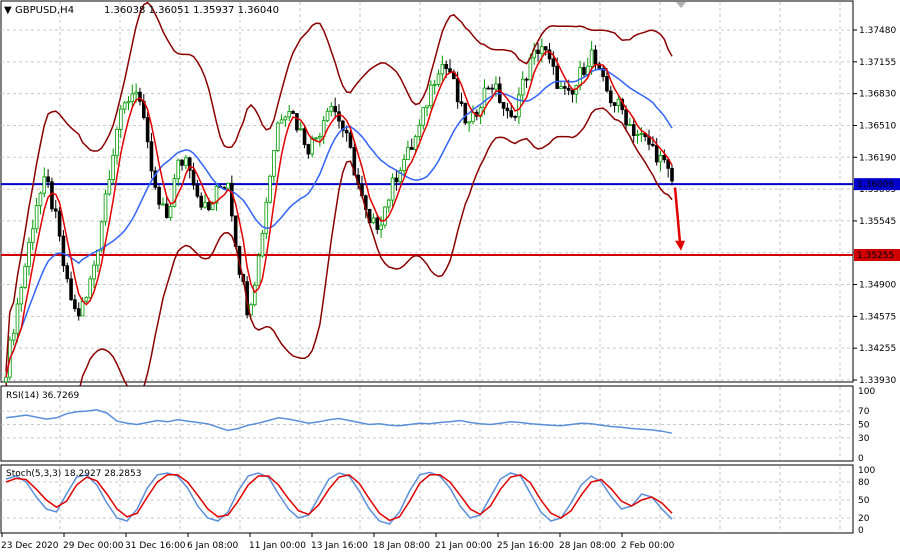 The width and height of the screenshot is (900, 556). Describe the element at coordinates (437, 500) in the screenshot. I see `stochastic-pane: 100 80 50 20 0` at that location.